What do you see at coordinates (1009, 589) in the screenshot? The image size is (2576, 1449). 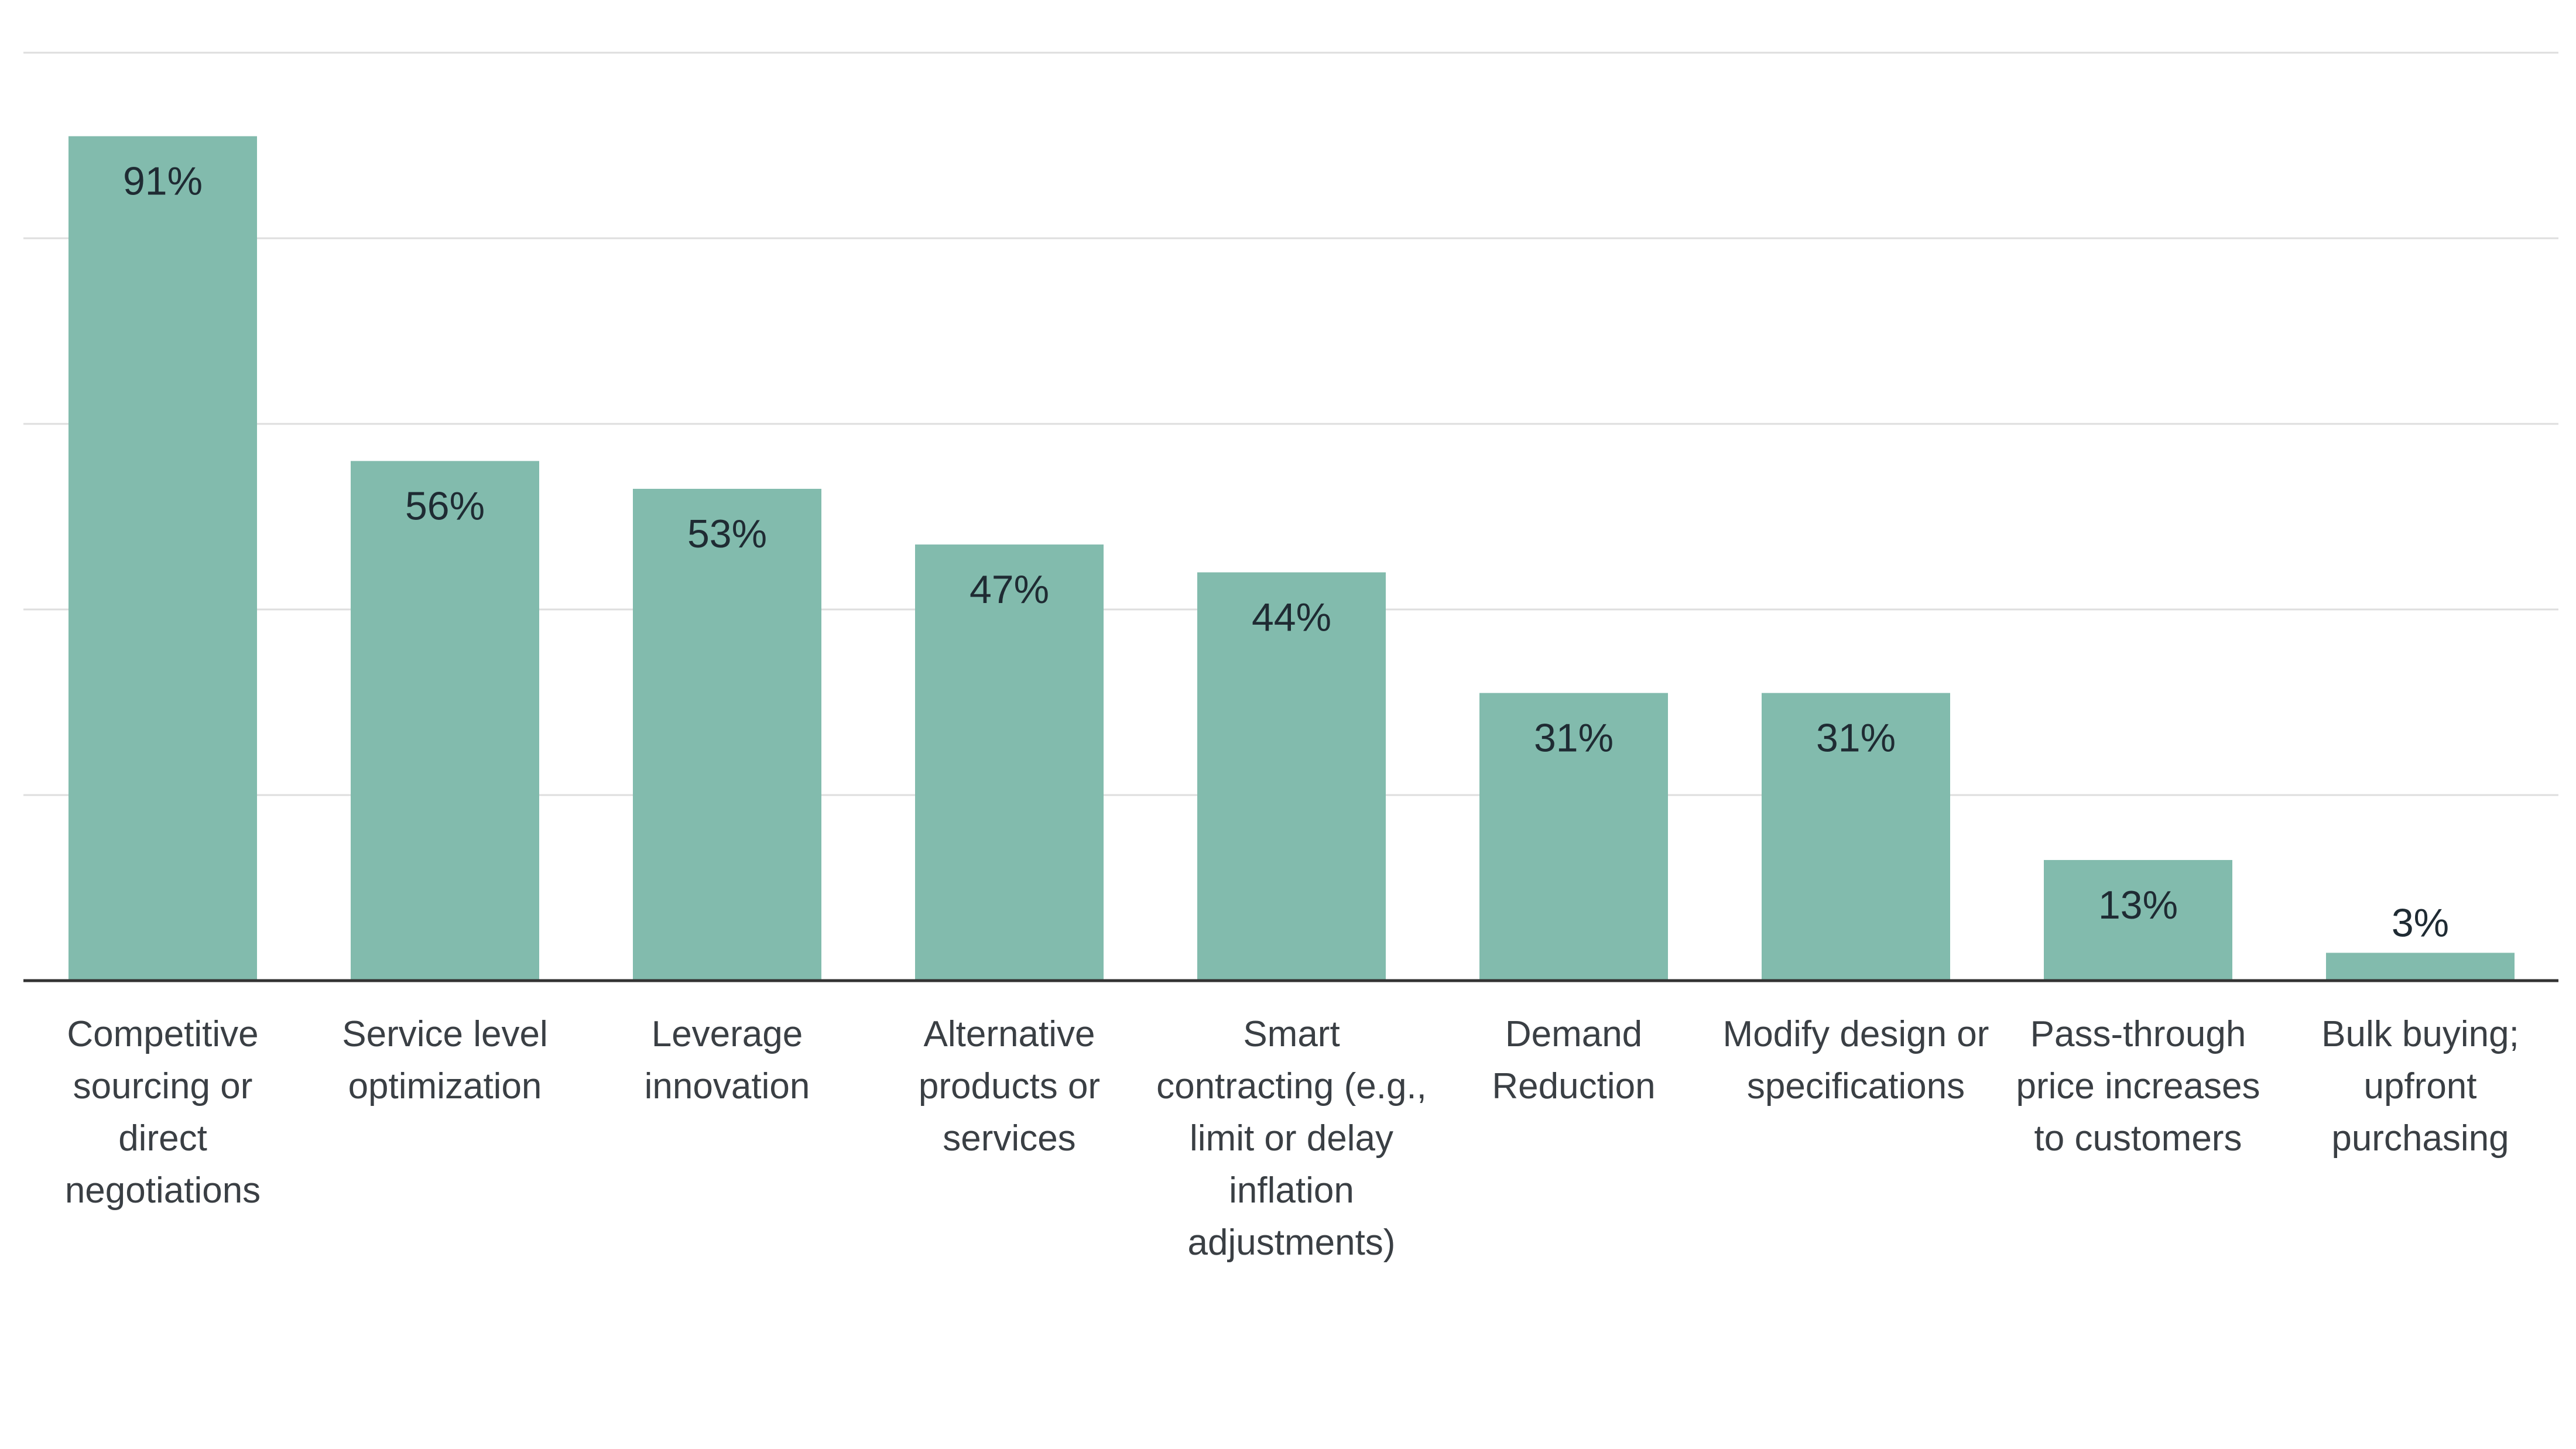 I see `data-label: 47%` at bounding box center [1009, 589].